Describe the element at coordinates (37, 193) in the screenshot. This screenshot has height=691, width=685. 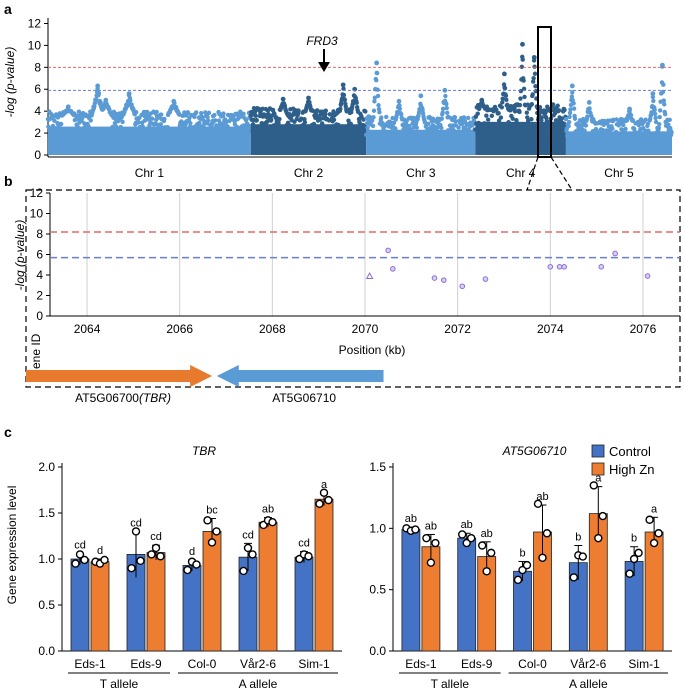
I see `zoom-y-tick-label: 12` at that location.